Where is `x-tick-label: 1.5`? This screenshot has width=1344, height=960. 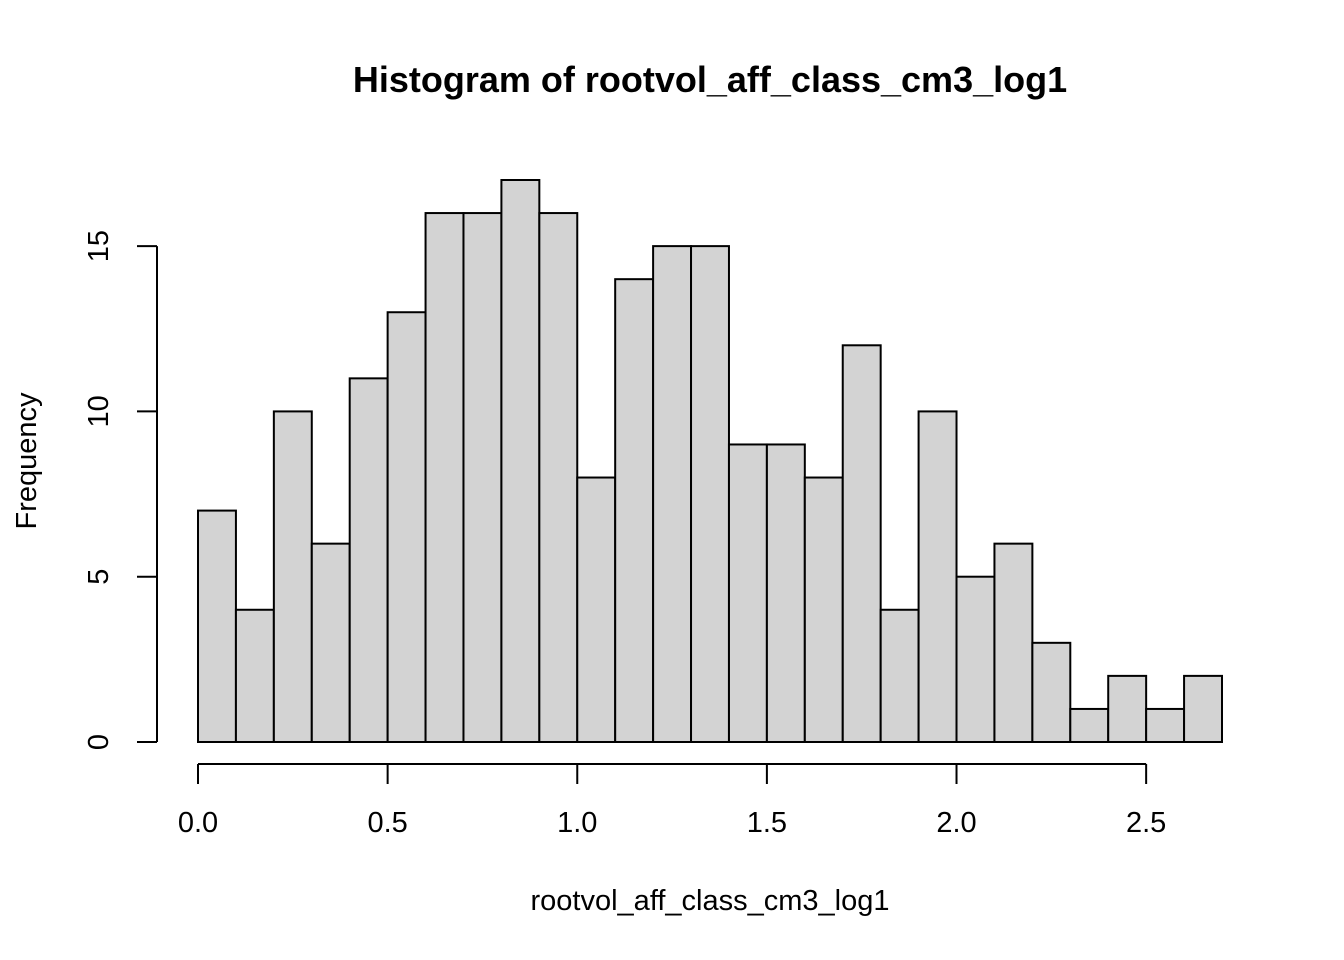 x-tick-label: 1.5 is located at coordinates (767, 823).